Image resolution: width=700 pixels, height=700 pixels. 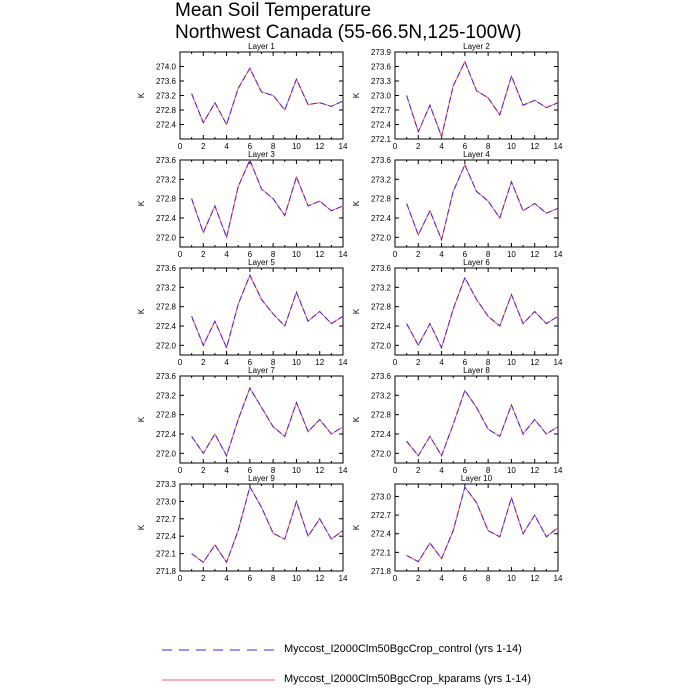 I want to click on y-tick-label: 273.9, so click(x=381, y=52).